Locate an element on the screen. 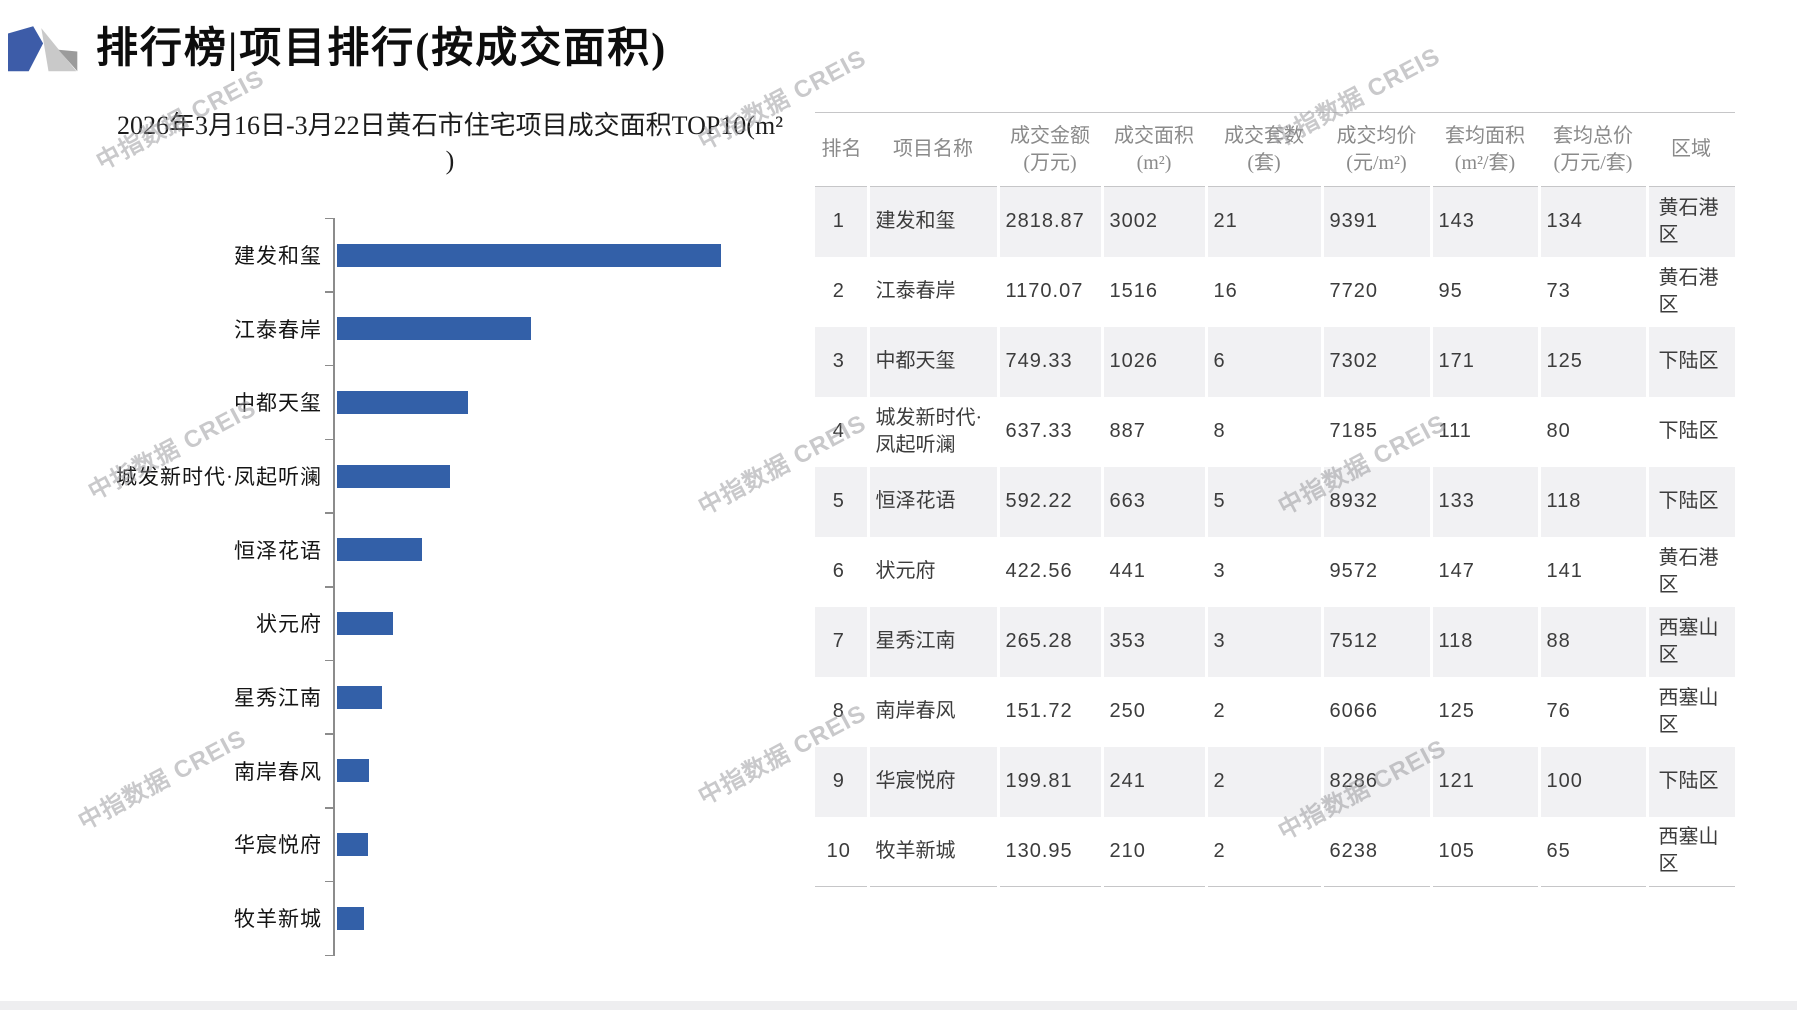 The height and width of the screenshot is (1010, 1797). chart-row: 中都天玺 is located at coordinates (425, 402).